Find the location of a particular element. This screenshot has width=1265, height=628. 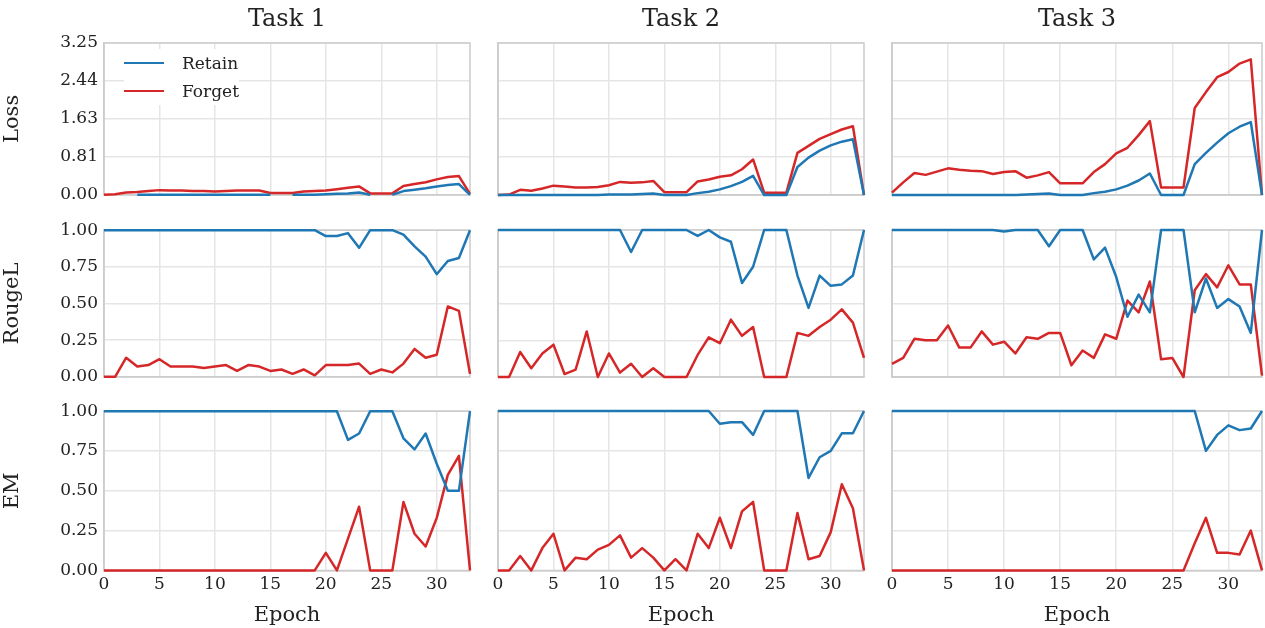

legend-label: Retain is located at coordinates (210, 63).